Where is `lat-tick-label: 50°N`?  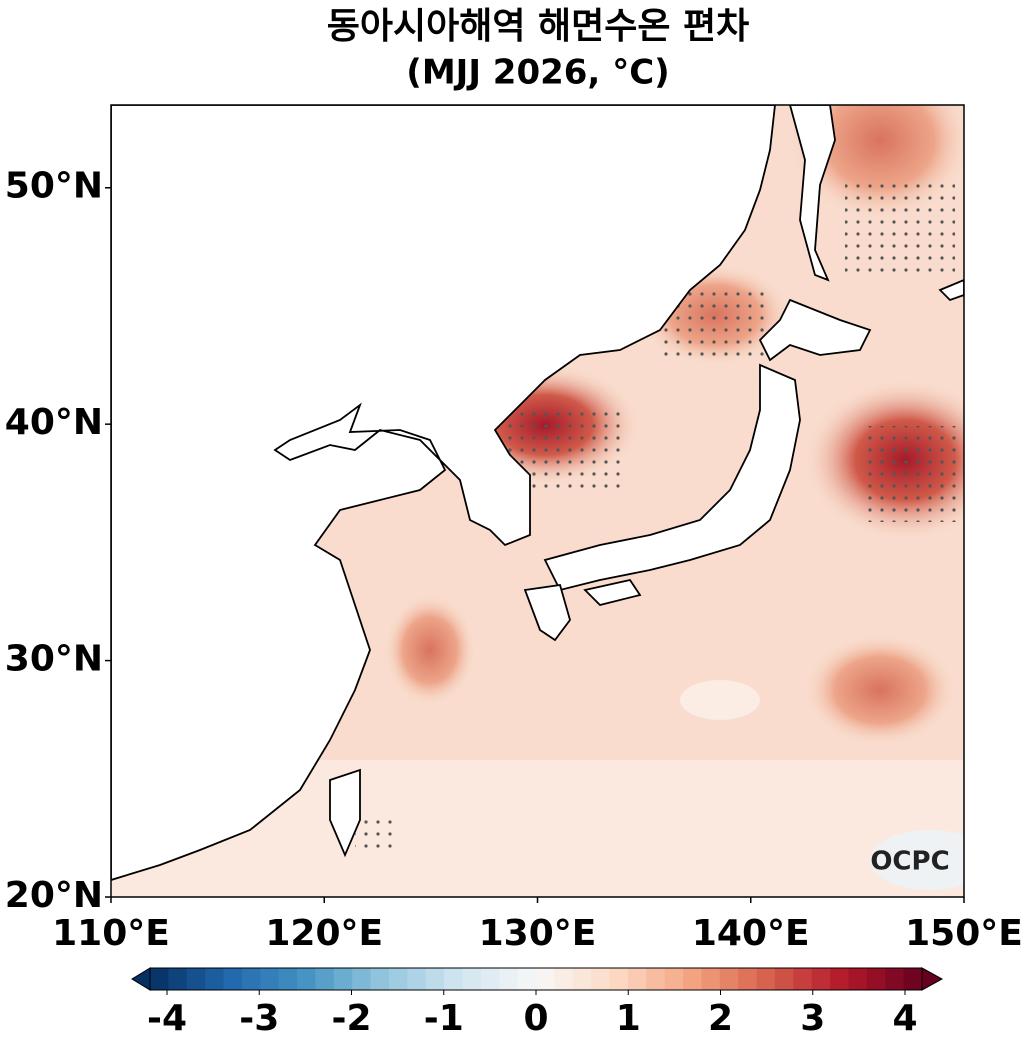 lat-tick-label: 50°N is located at coordinates (54, 186).